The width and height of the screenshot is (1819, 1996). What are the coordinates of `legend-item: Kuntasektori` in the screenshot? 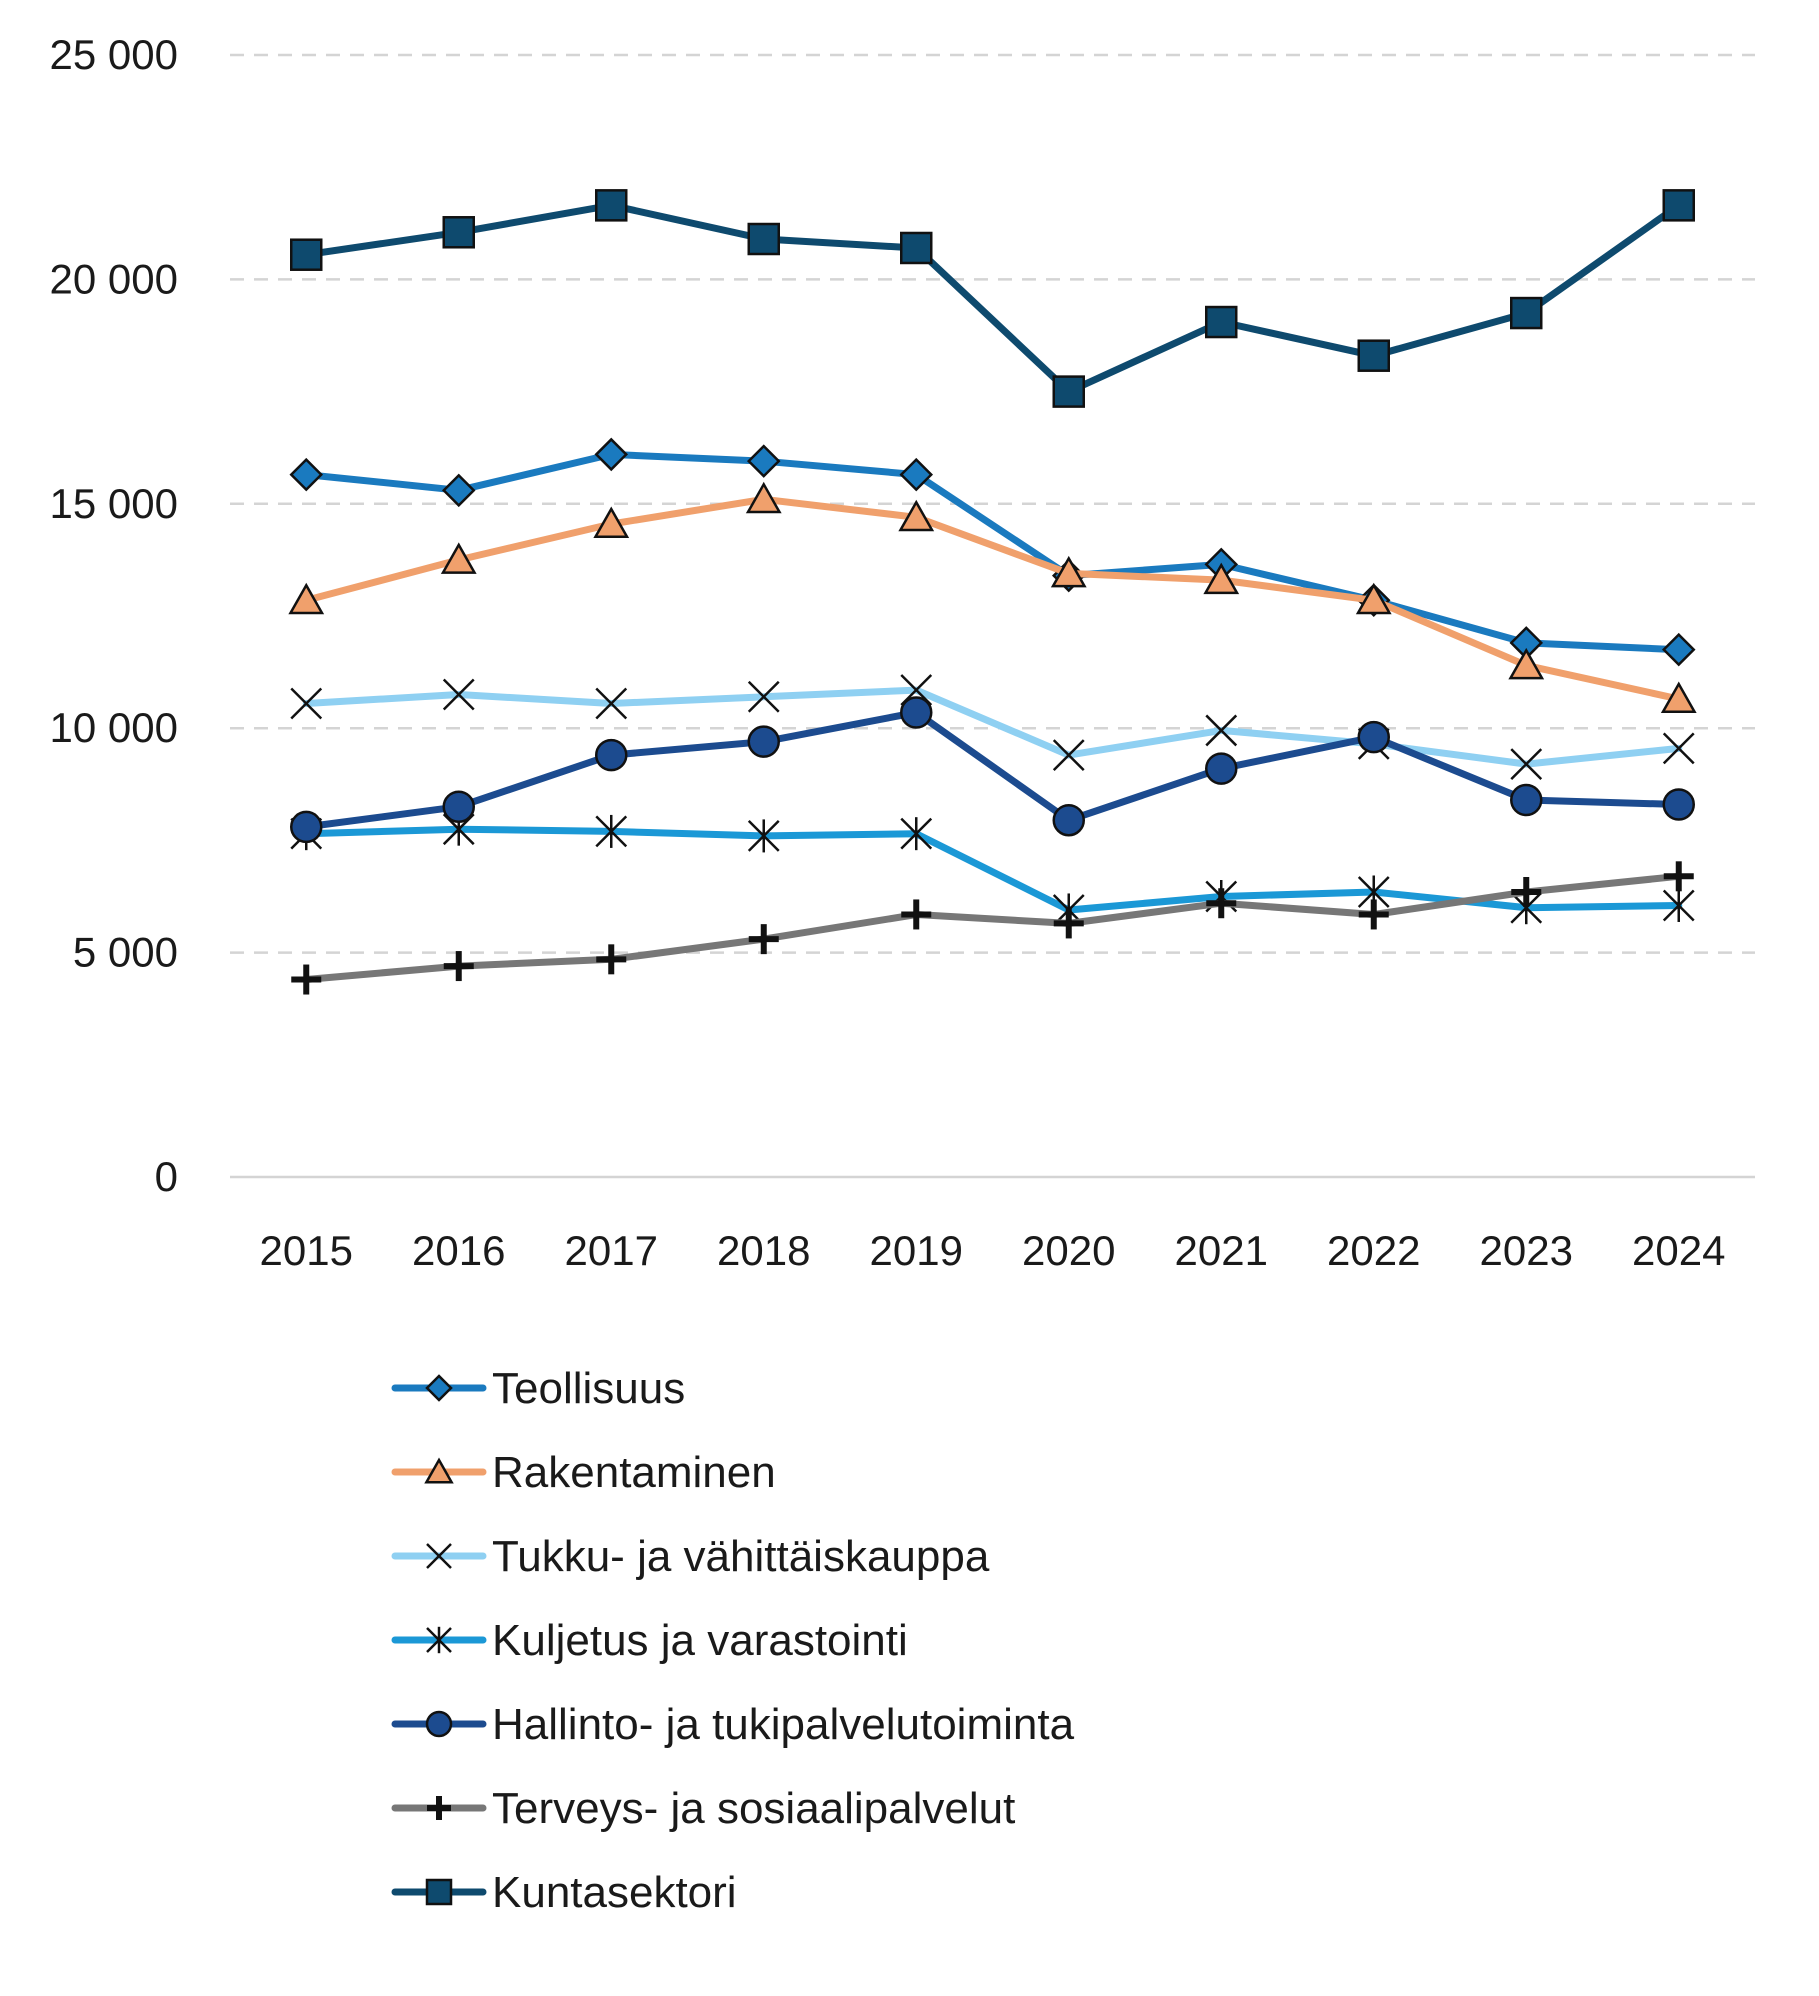 It's located at (564, 1892).